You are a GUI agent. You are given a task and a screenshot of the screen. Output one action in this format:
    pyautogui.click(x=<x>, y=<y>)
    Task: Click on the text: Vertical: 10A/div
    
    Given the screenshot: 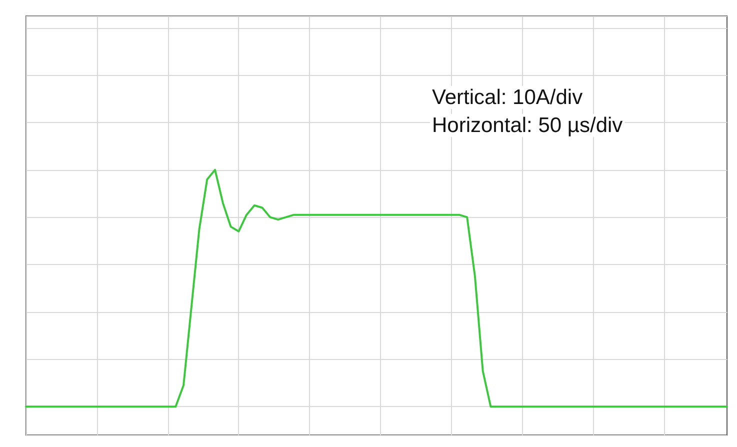 What is the action you would take?
    pyautogui.click(x=508, y=97)
    